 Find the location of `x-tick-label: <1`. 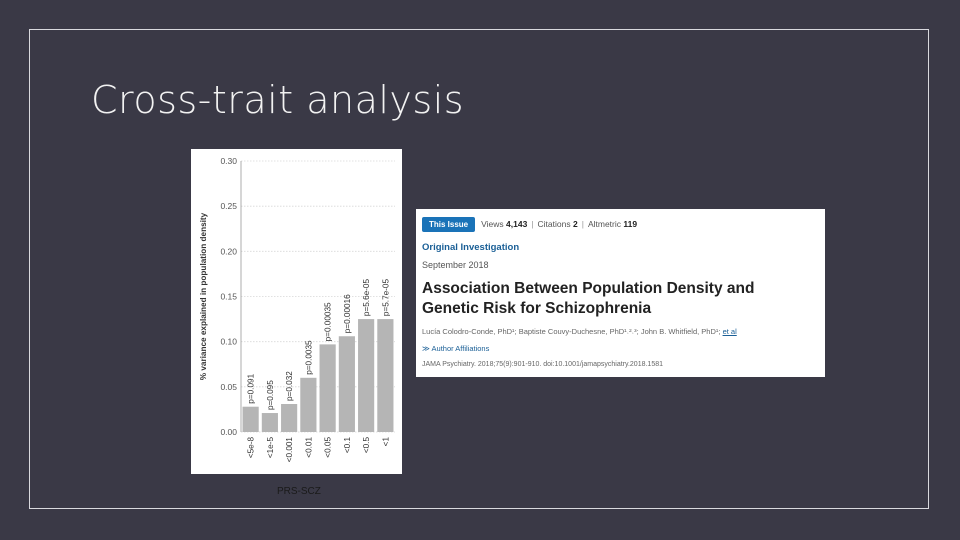

x-tick-label: <1 is located at coordinates (385, 442).